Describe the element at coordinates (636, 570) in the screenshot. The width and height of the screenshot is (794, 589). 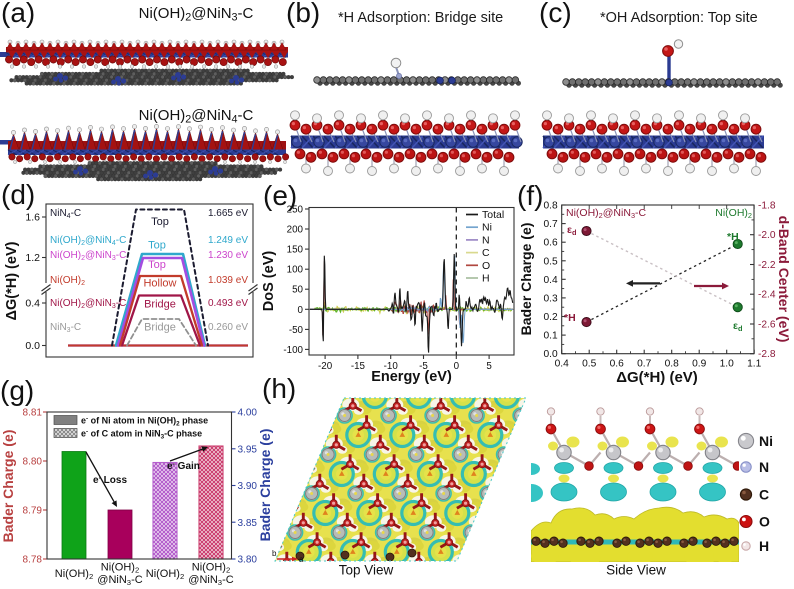
I see `svg-text: Side View` at that location.